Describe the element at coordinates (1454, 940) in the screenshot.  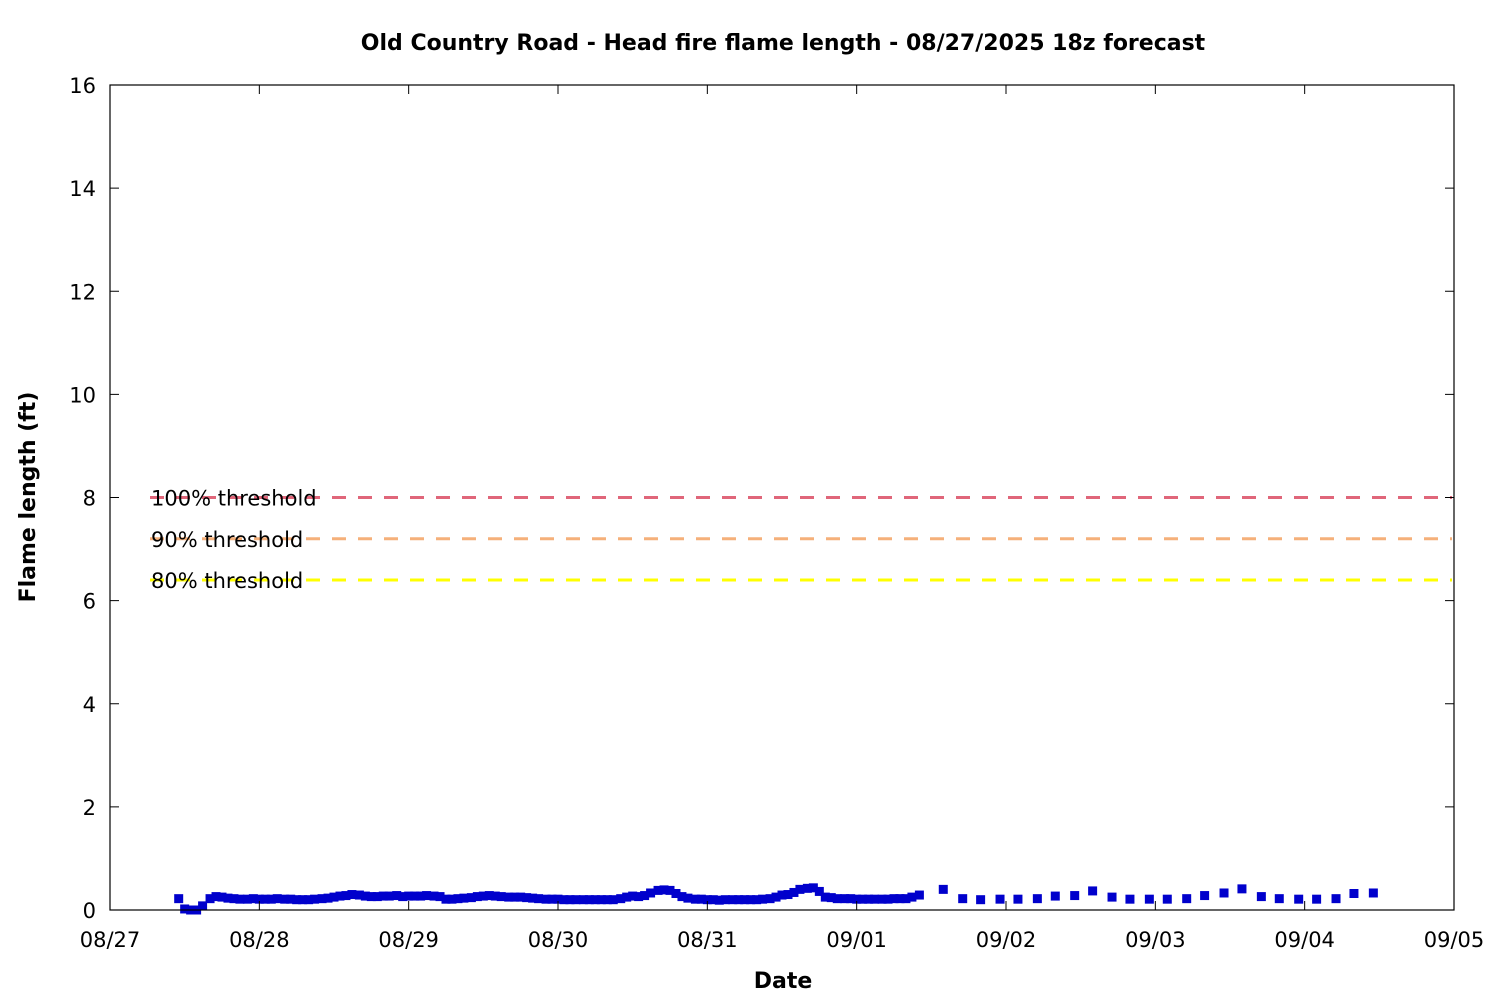
I see `x-tick-label: 09/05` at that location.